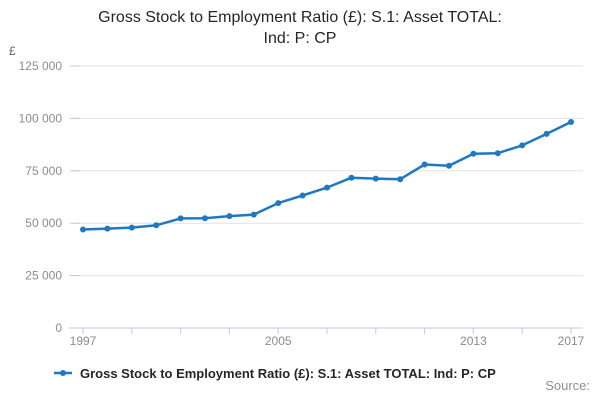 The width and height of the screenshot is (600, 400). Describe the element at coordinates (473, 341) in the screenshot. I see `x-tick-label: 2013` at that location.